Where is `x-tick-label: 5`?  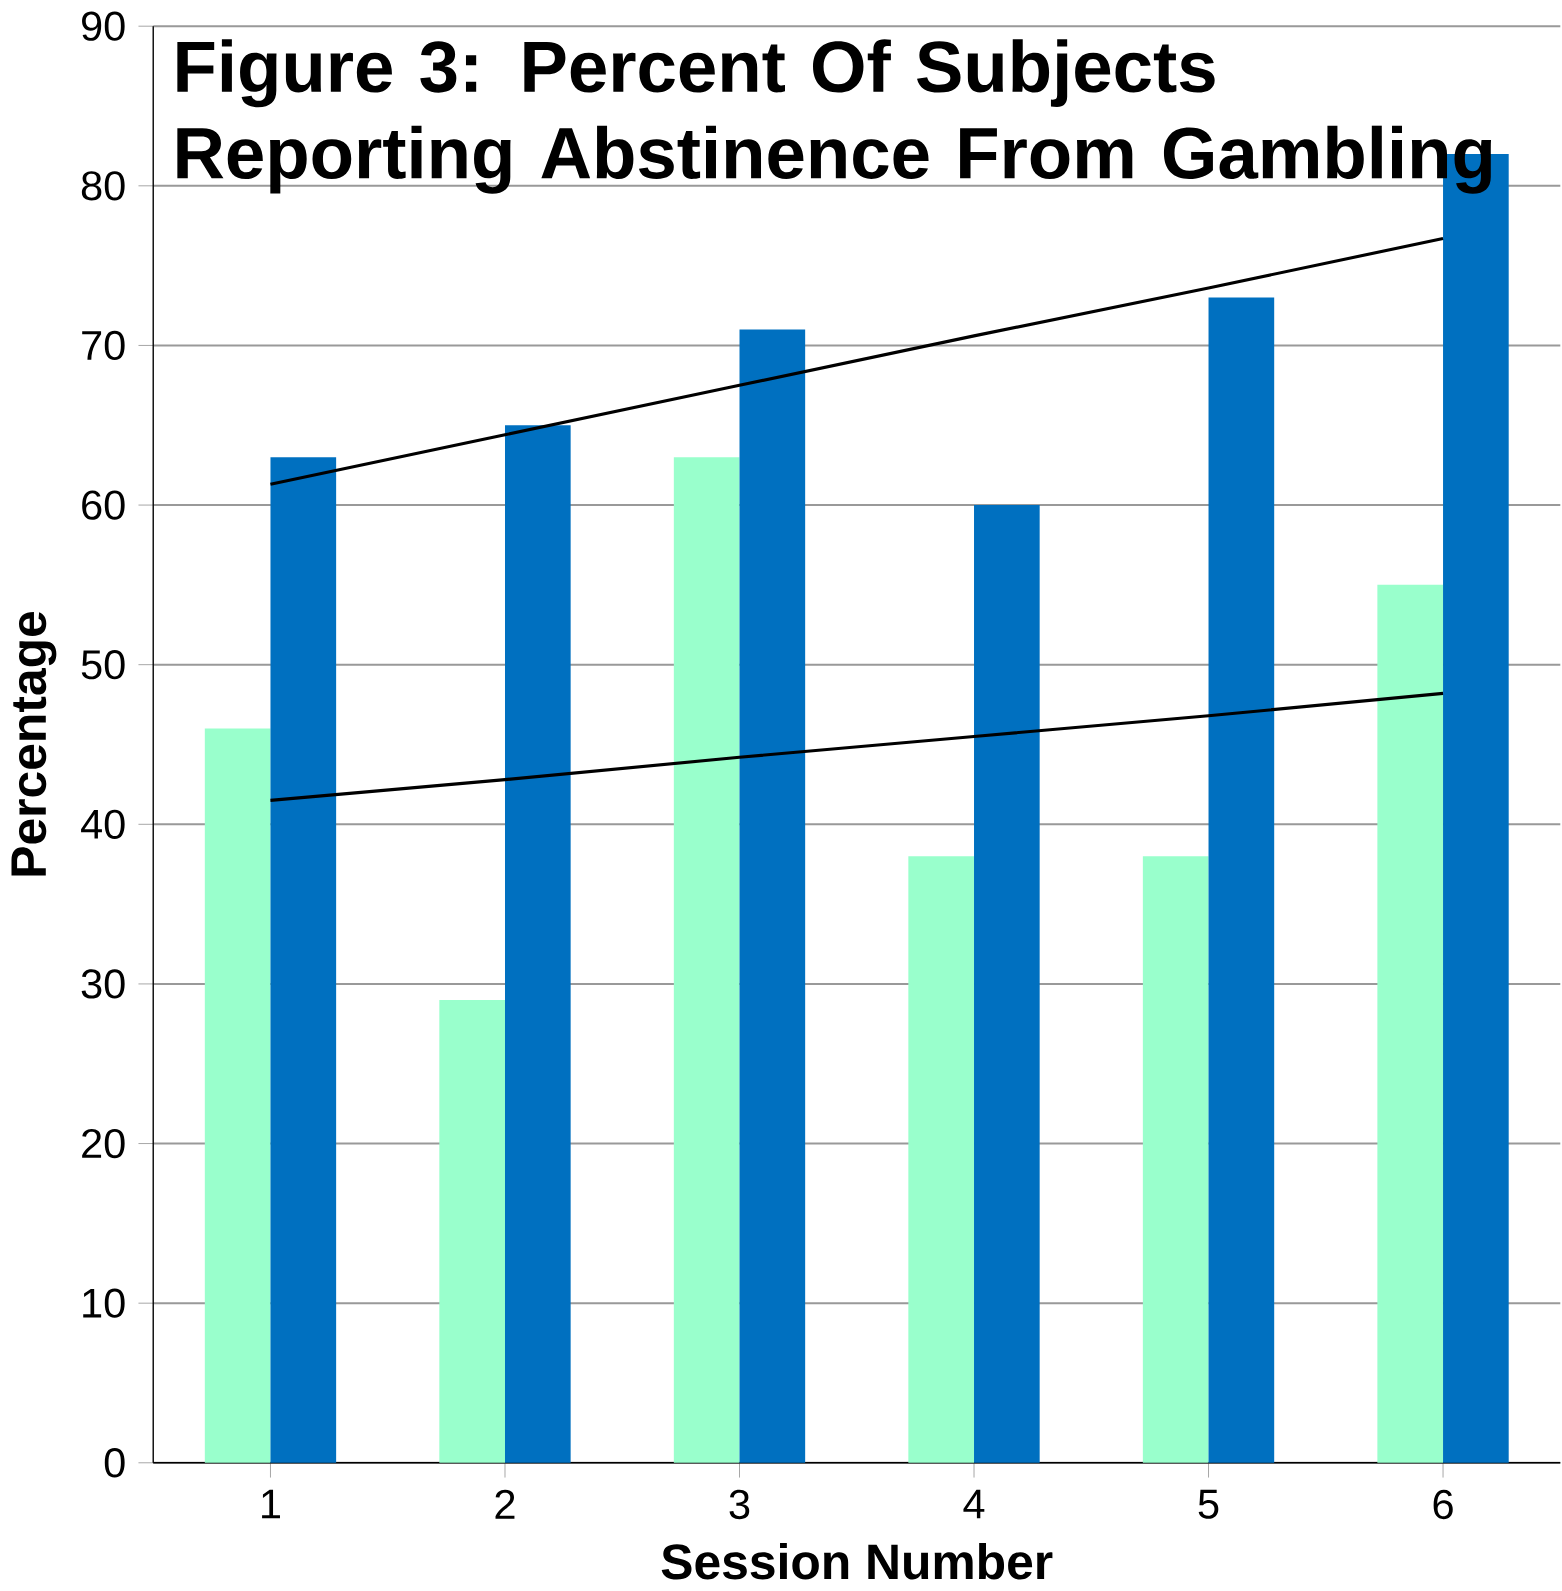
x-tick-label: 5 is located at coordinates (1208, 1504).